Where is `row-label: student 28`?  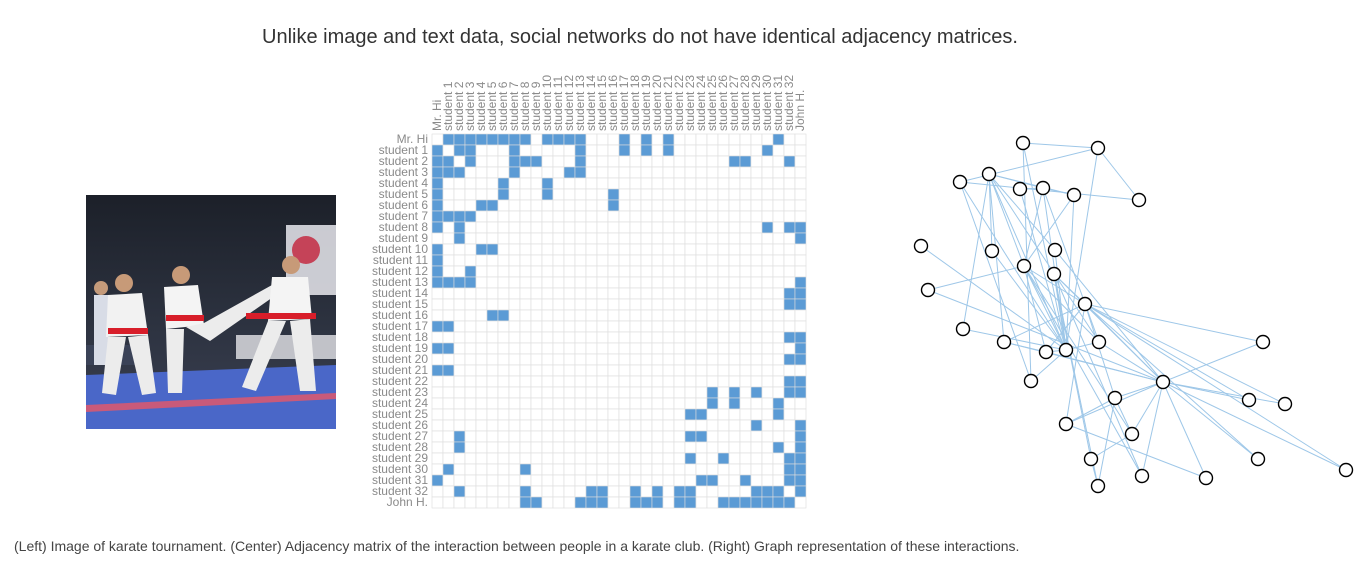
row-label: student 28 is located at coordinates (400, 447).